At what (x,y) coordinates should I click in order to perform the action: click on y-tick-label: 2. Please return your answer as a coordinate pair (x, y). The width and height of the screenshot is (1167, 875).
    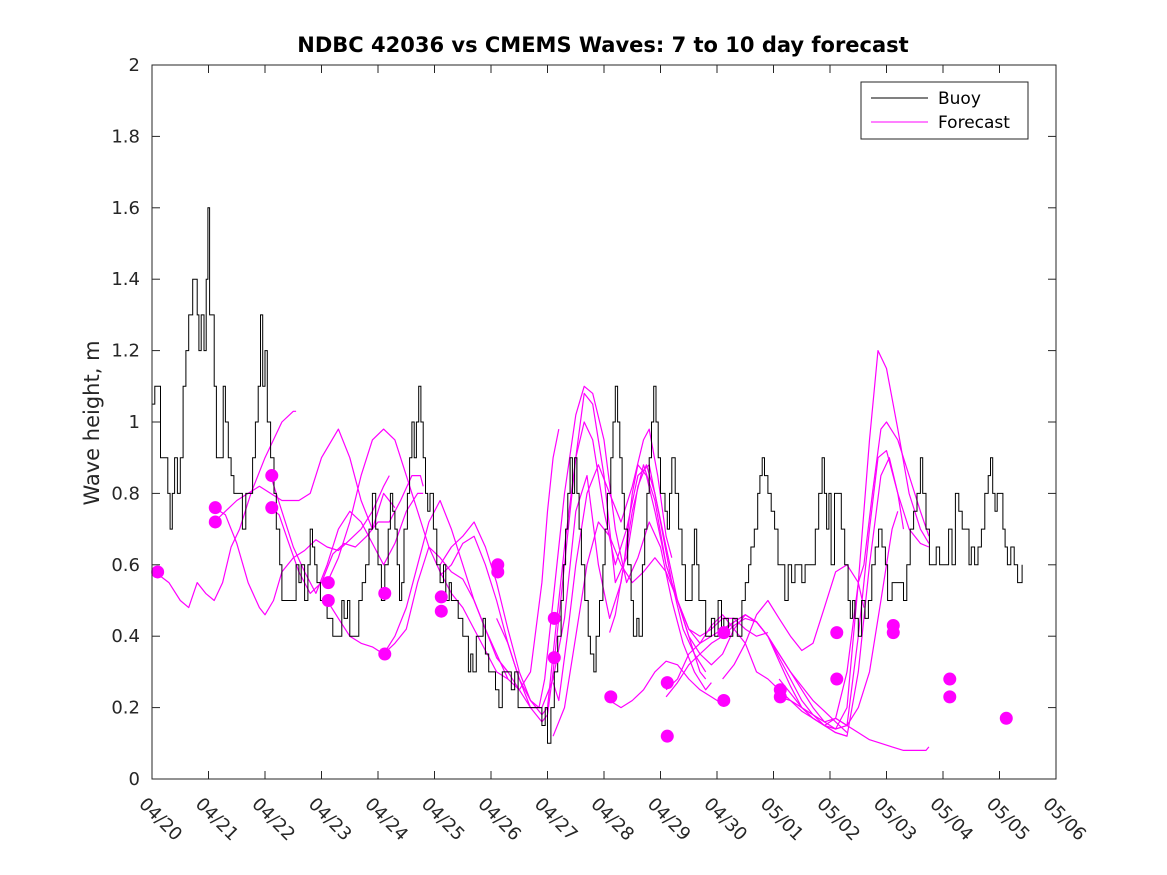
    Looking at the image, I should click on (134, 65).